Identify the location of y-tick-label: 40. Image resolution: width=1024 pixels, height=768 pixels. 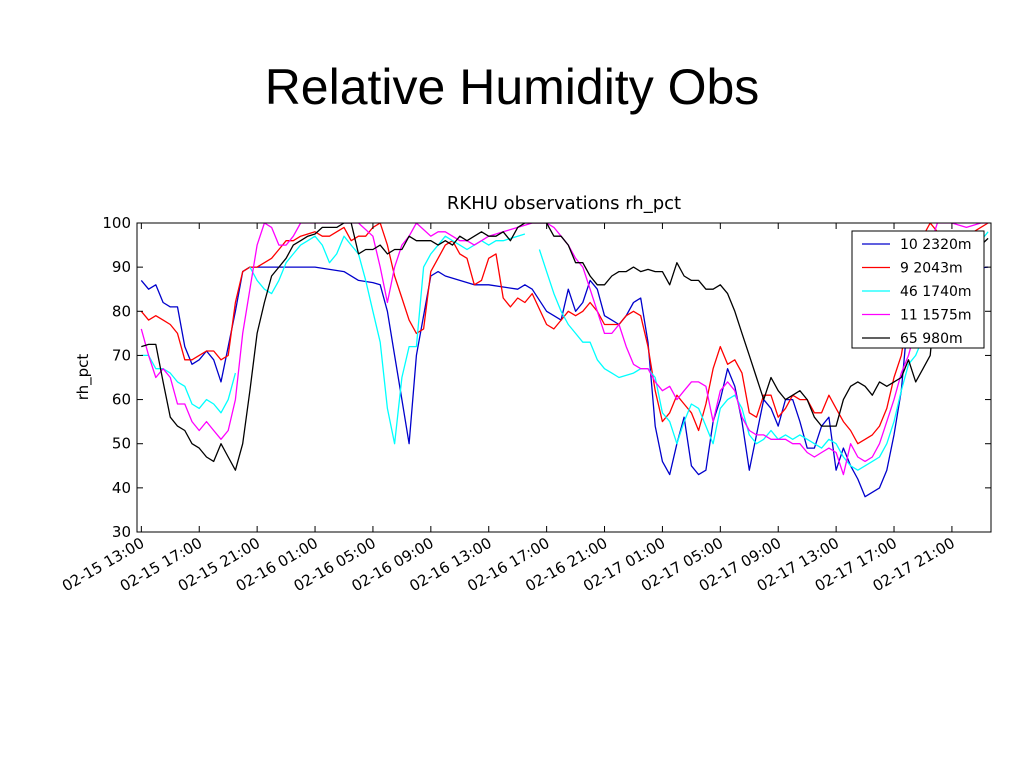
(121, 488).